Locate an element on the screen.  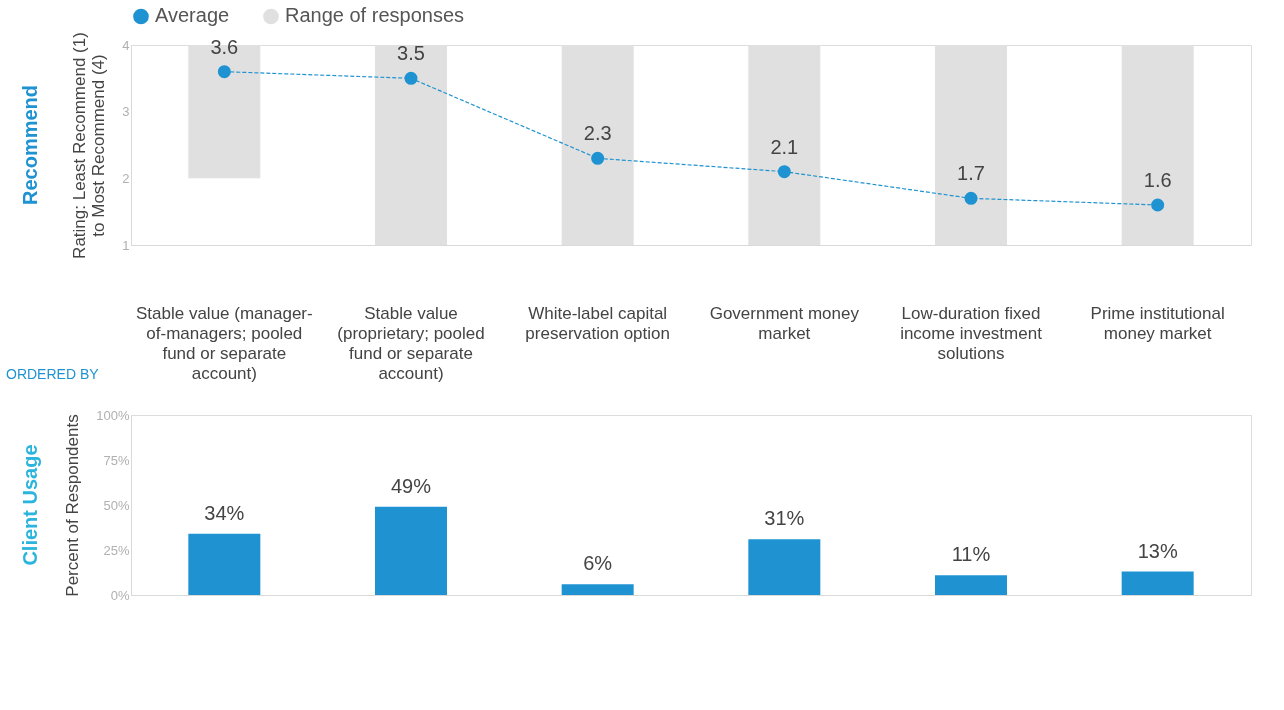
data-label: 1.6 is located at coordinates (1157, 180).